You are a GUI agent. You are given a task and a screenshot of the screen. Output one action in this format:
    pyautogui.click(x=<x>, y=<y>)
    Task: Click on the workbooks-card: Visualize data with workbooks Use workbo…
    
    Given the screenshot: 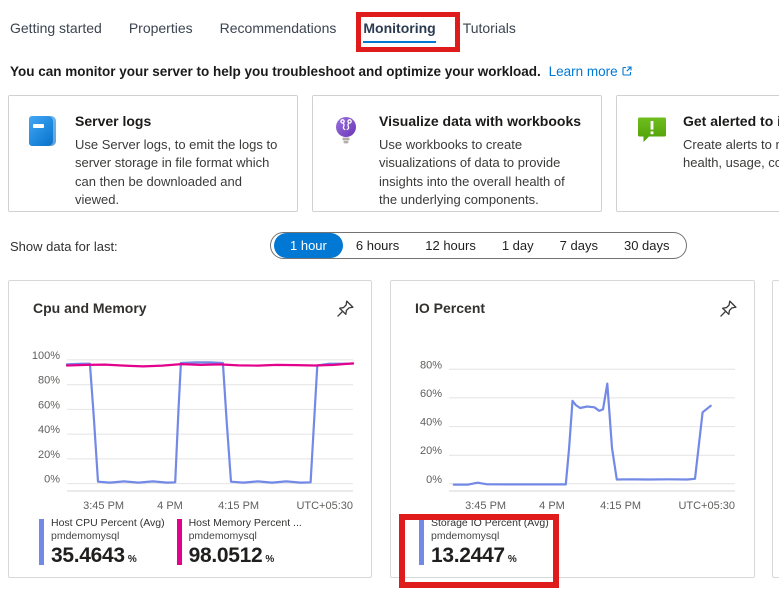 What is the action you would take?
    pyautogui.click(x=457, y=153)
    